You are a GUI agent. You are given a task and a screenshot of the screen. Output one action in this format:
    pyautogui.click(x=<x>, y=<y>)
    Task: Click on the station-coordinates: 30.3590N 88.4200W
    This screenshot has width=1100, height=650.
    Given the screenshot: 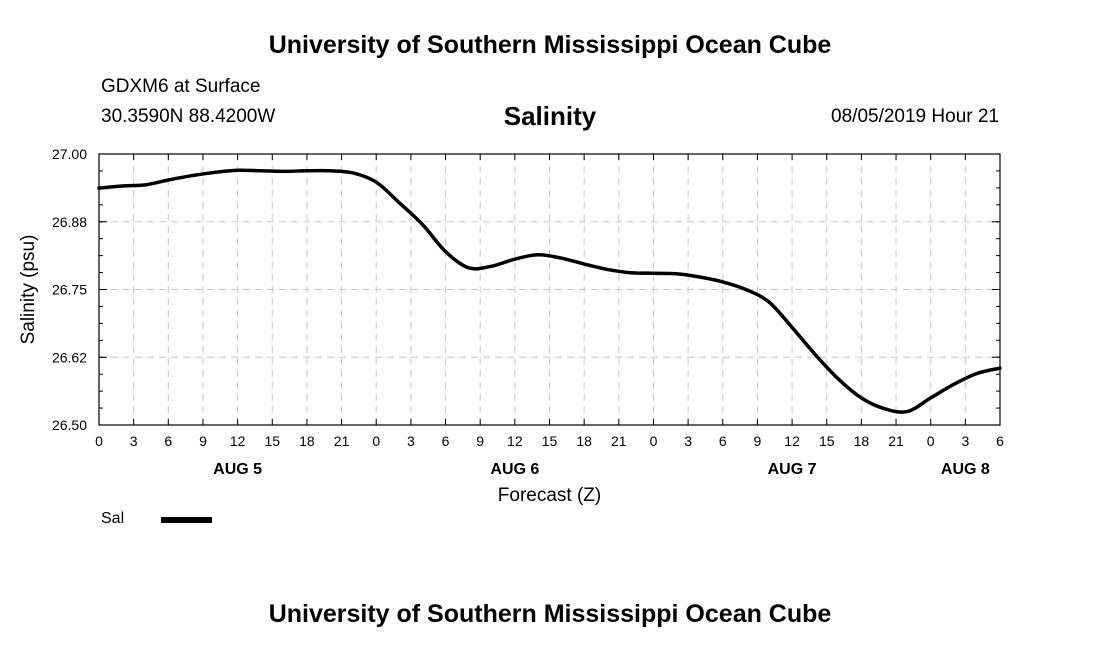 What is the action you would take?
    pyautogui.click(x=188, y=116)
    